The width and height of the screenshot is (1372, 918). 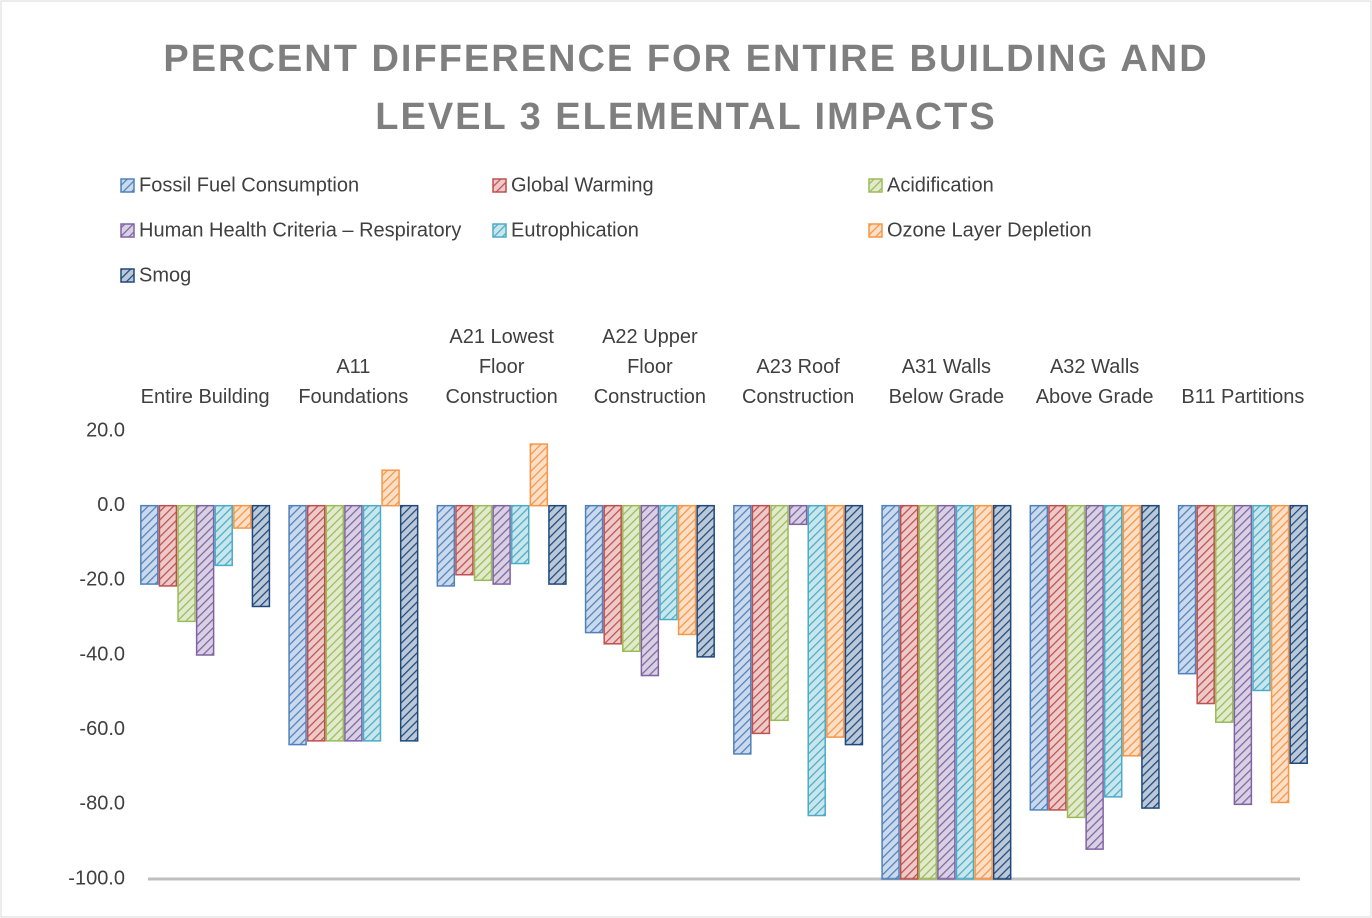 I want to click on legend-label: Global Warming, so click(x=582, y=185).